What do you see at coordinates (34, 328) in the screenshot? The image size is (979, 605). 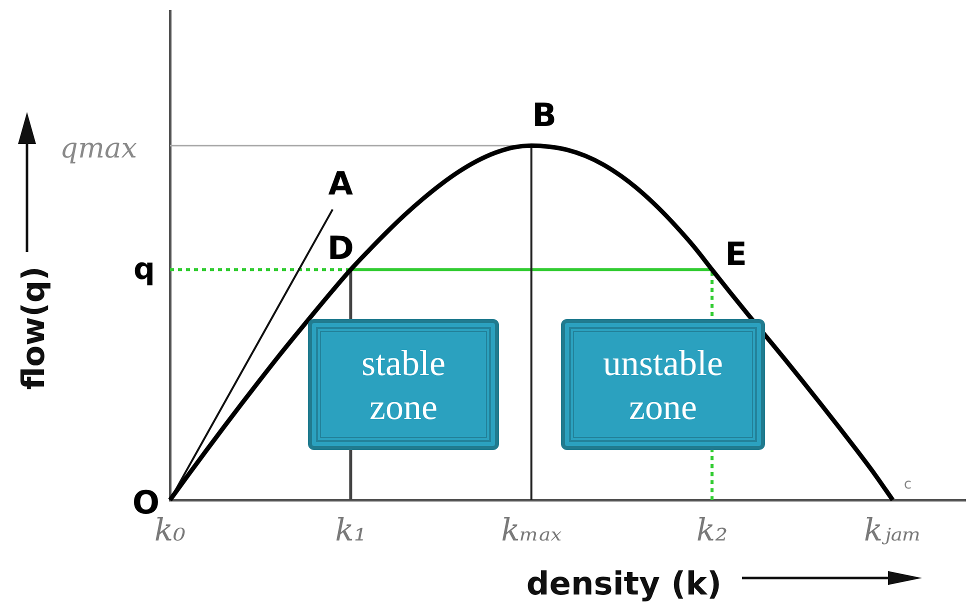 I see `y-axis-title: flow(q)` at bounding box center [34, 328].